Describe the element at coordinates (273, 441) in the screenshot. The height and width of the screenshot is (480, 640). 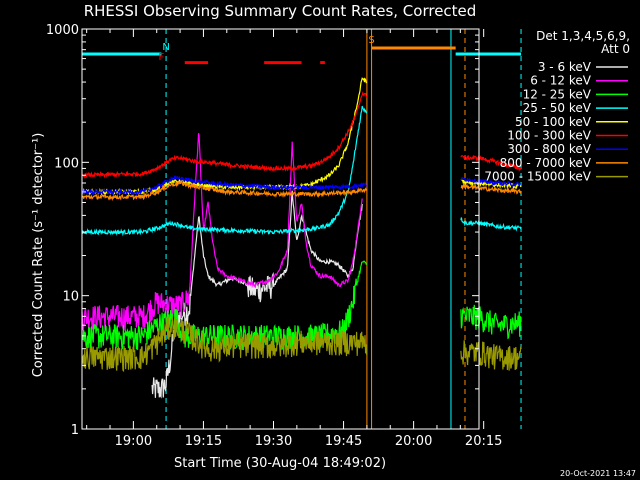
I see `x-tick-label: 19:30` at that location.